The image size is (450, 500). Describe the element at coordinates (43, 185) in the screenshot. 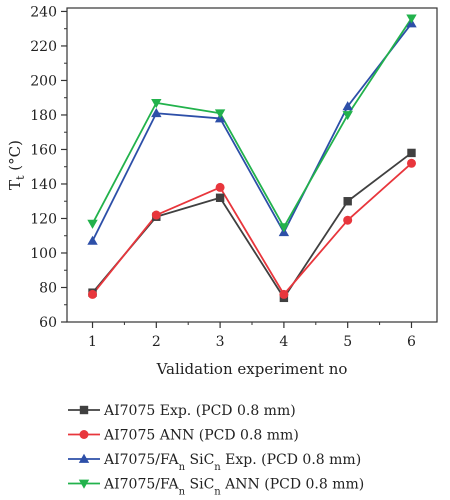

I see `y-tick-label: 140` at that location.